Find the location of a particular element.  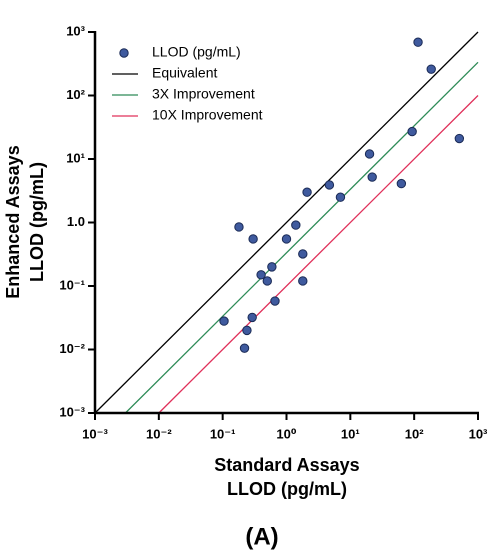

y-tick-label: 1.0 is located at coordinates (76, 221).